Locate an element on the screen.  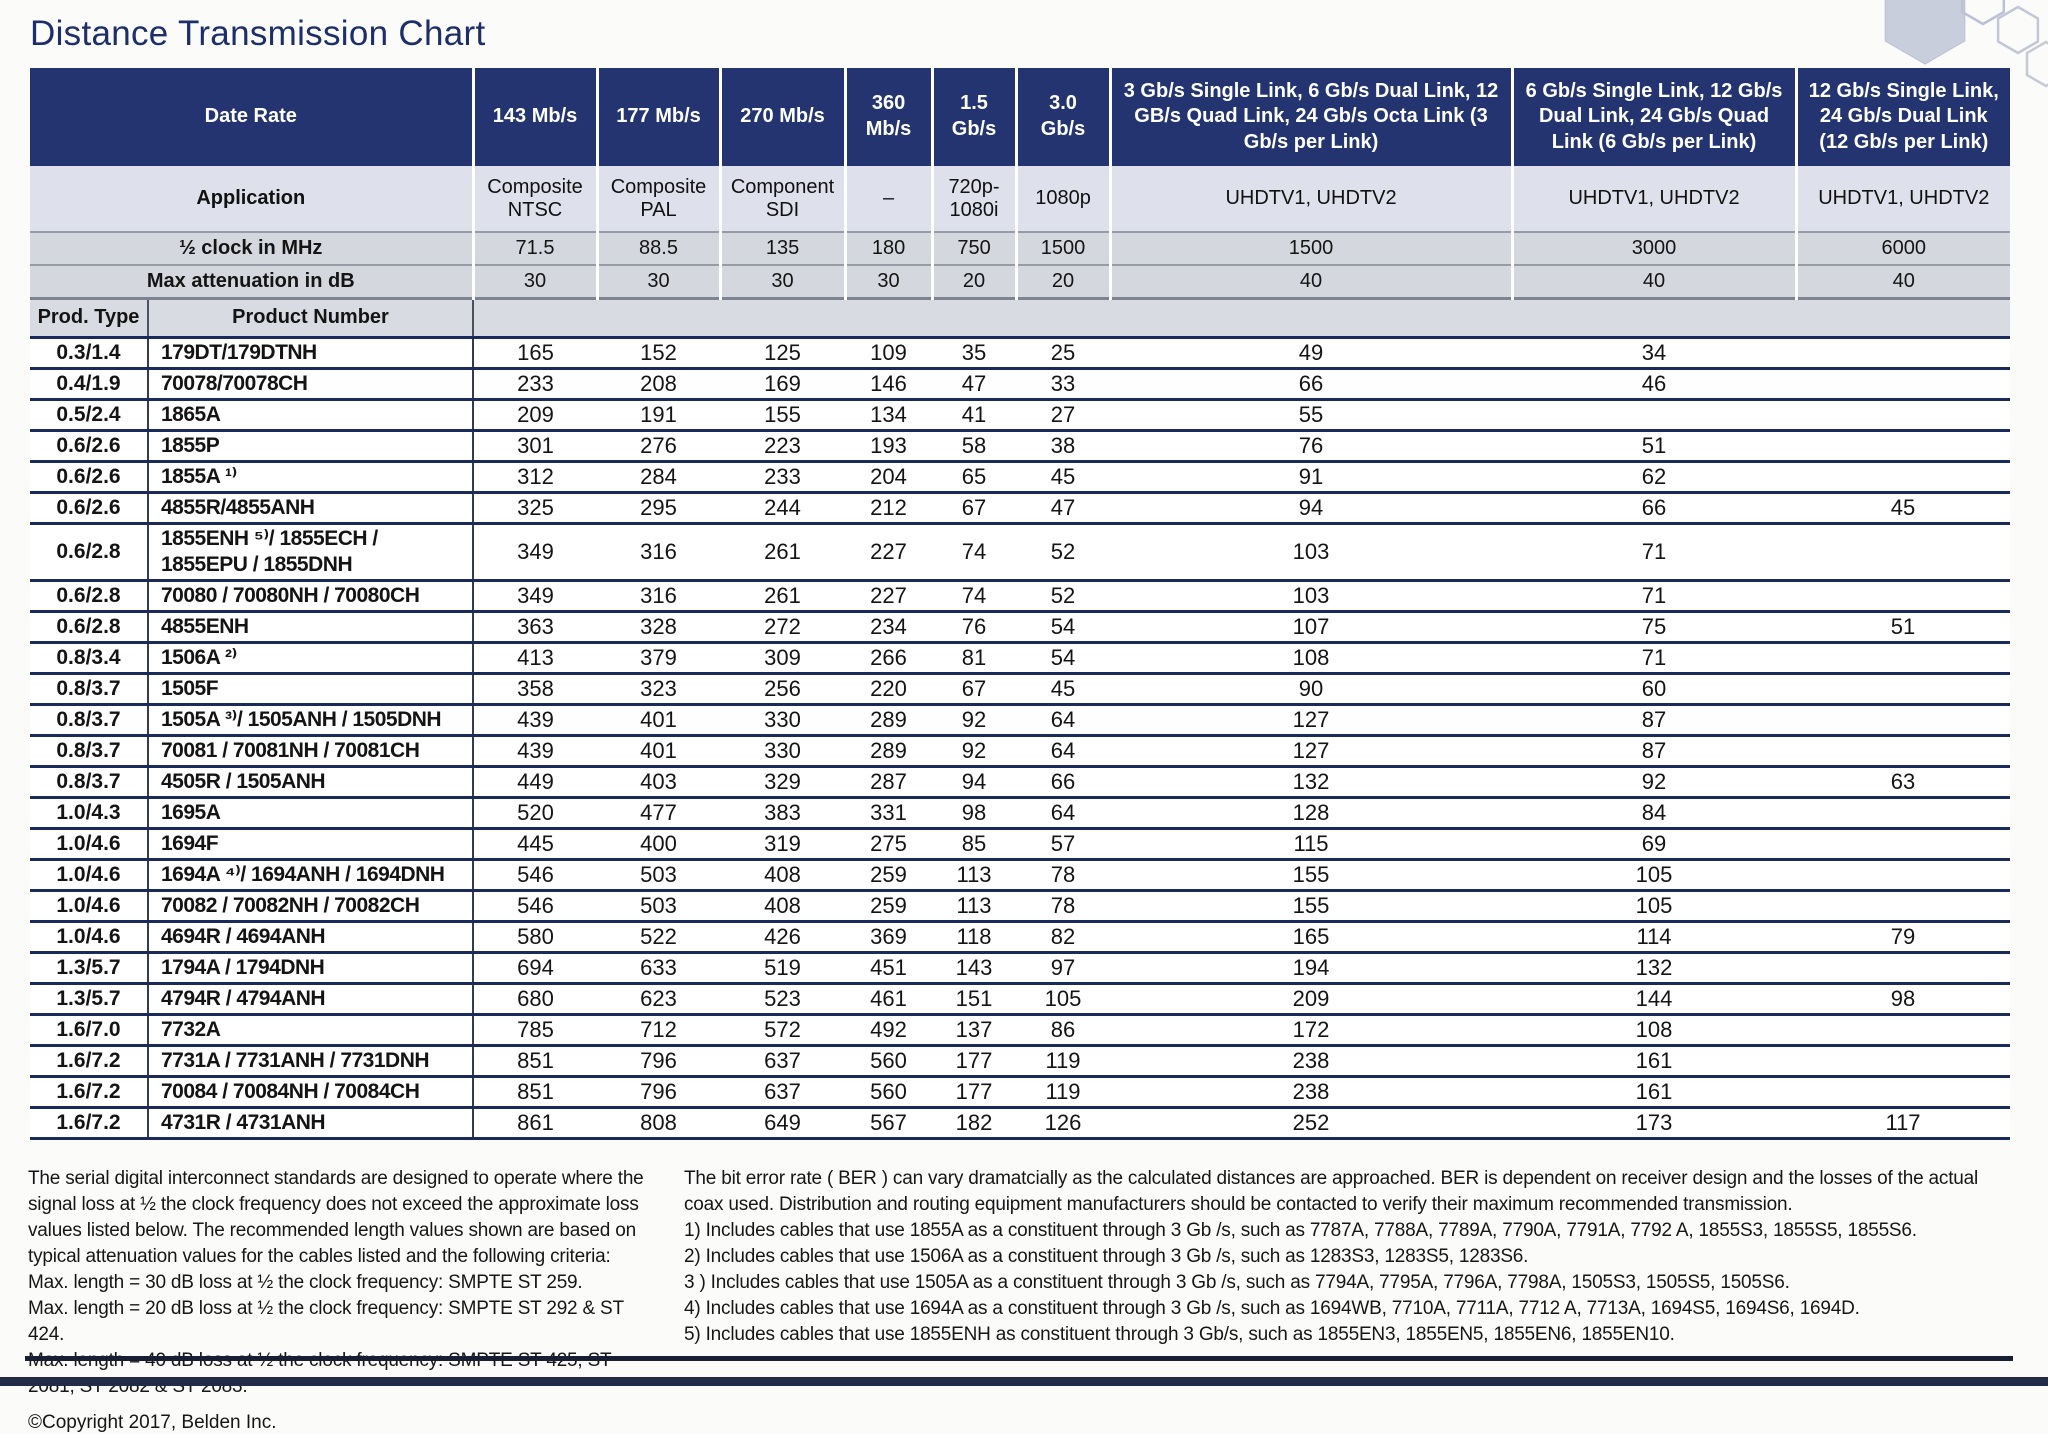
distance-cell: 128 is located at coordinates (1311, 811).